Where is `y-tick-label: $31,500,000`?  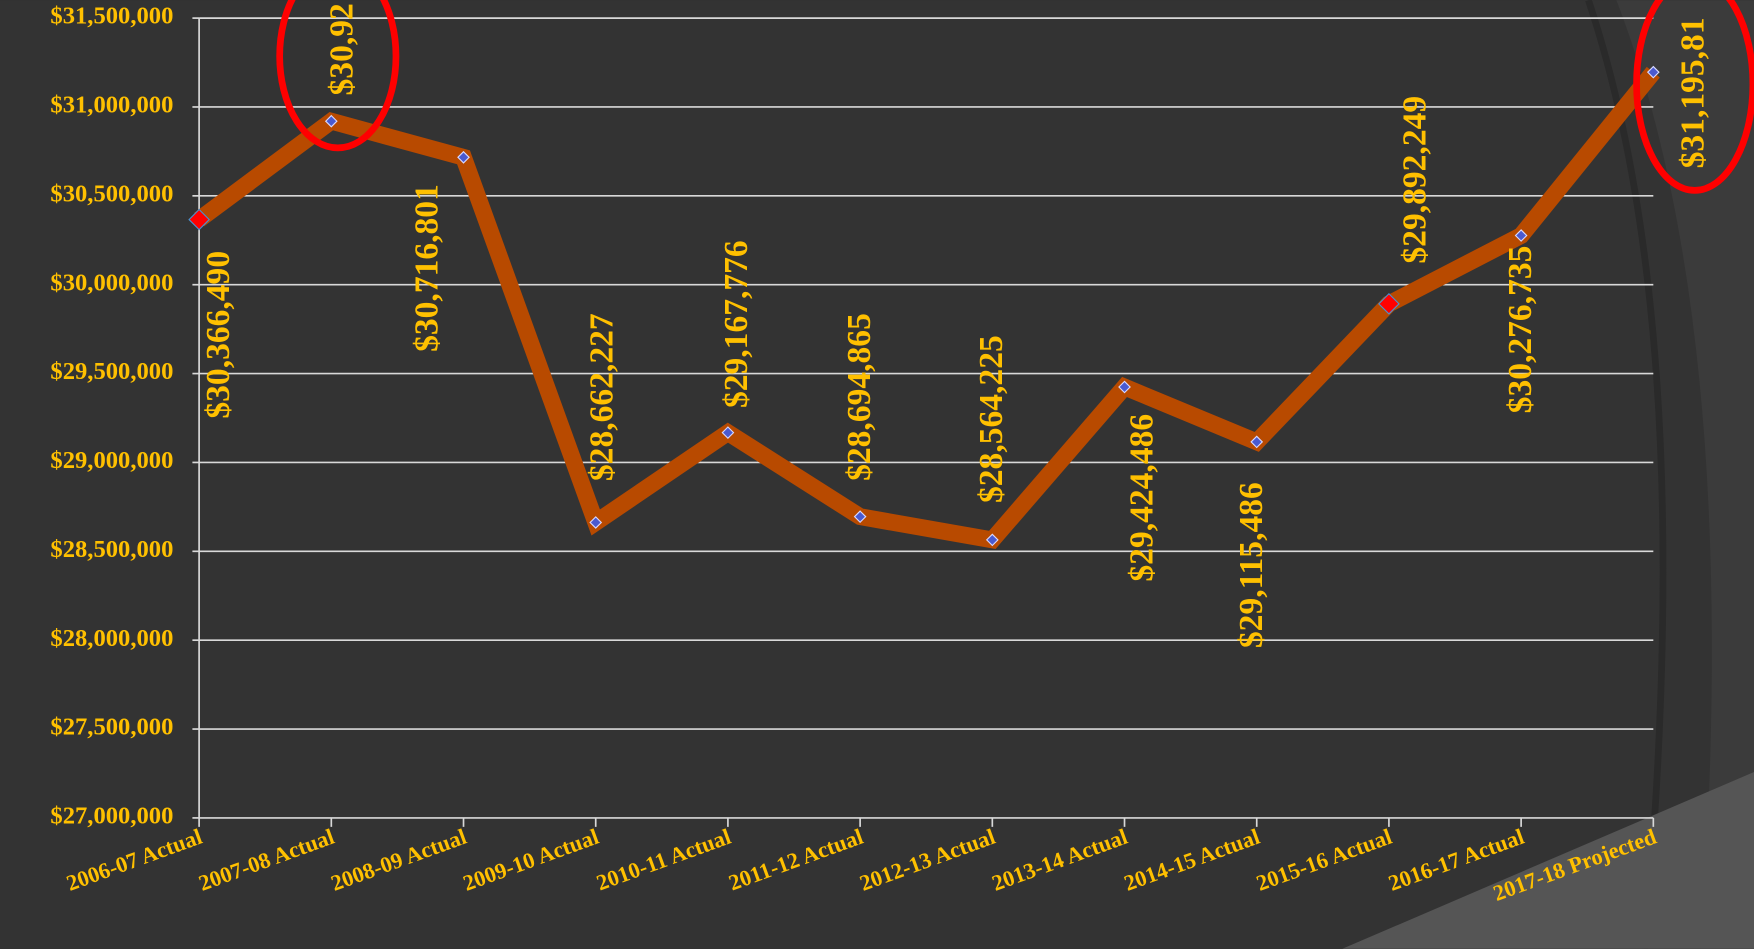 y-tick-label: $31,500,000 is located at coordinates (111, 16).